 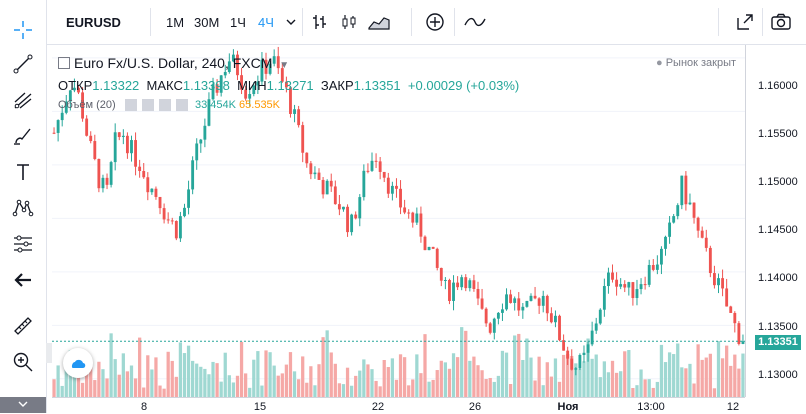 What do you see at coordinates (23, 326) in the screenshot?
I see `ruler-icon` at bounding box center [23, 326].